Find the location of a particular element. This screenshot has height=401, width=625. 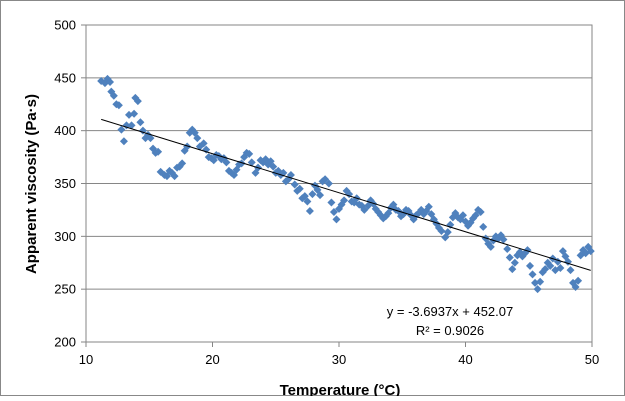

x-tick-label: 40 is located at coordinates (465, 359).